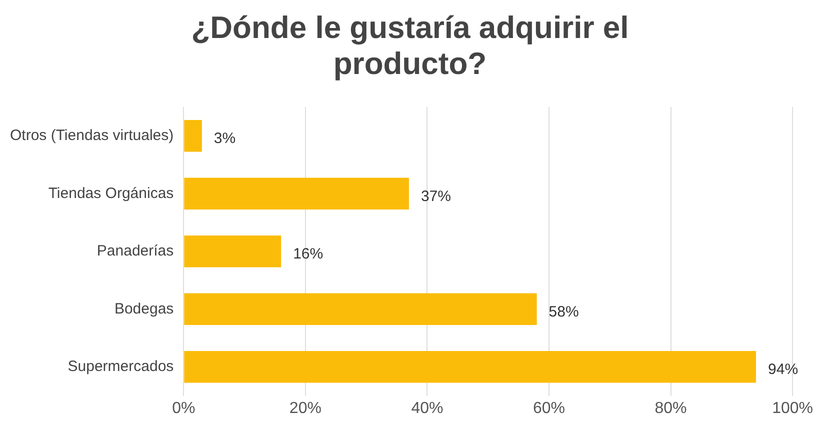 The height and width of the screenshot is (425, 816). What do you see at coordinates (135, 251) in the screenshot?
I see `y-tick-label: Panaderías` at bounding box center [135, 251].